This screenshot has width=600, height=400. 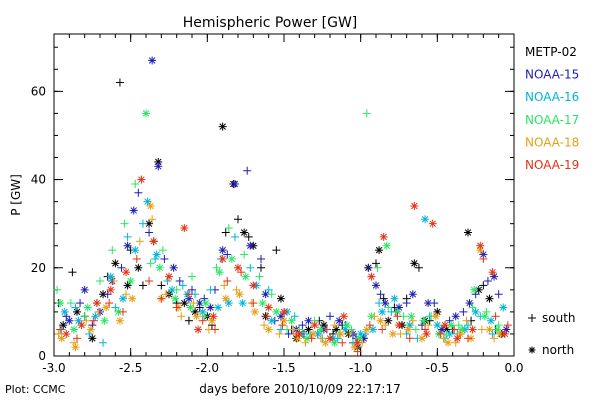 What do you see at coordinates (532, 350) in the screenshot?
I see `legend-north-symbol` at bounding box center [532, 350].